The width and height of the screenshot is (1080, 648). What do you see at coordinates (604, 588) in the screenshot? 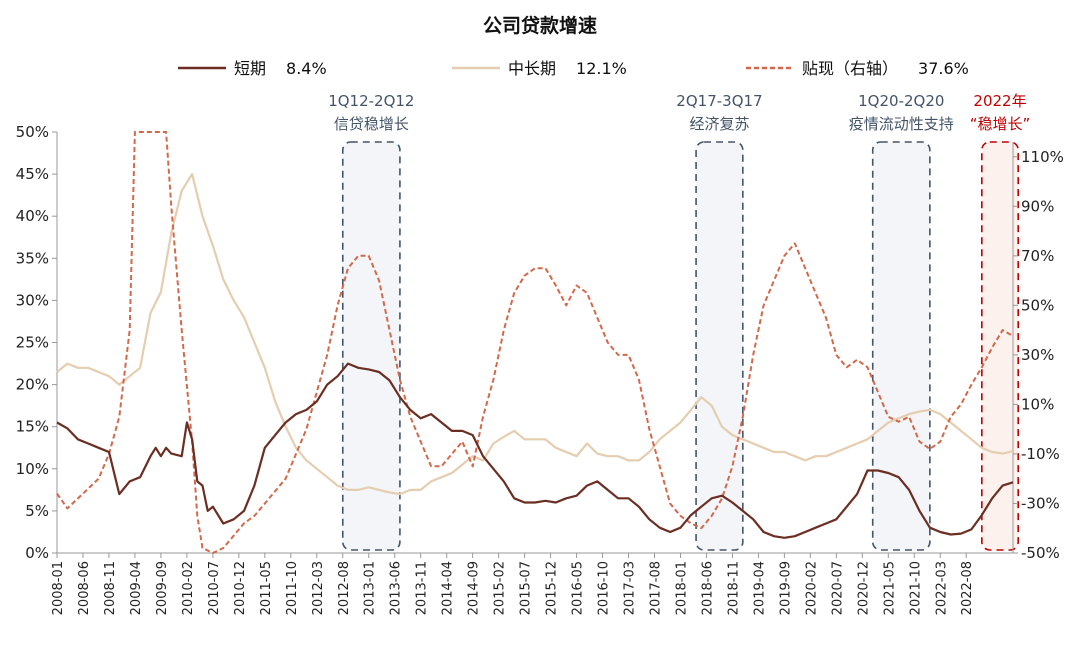
I see `x-tick-label: 2016-10` at bounding box center [604, 588].